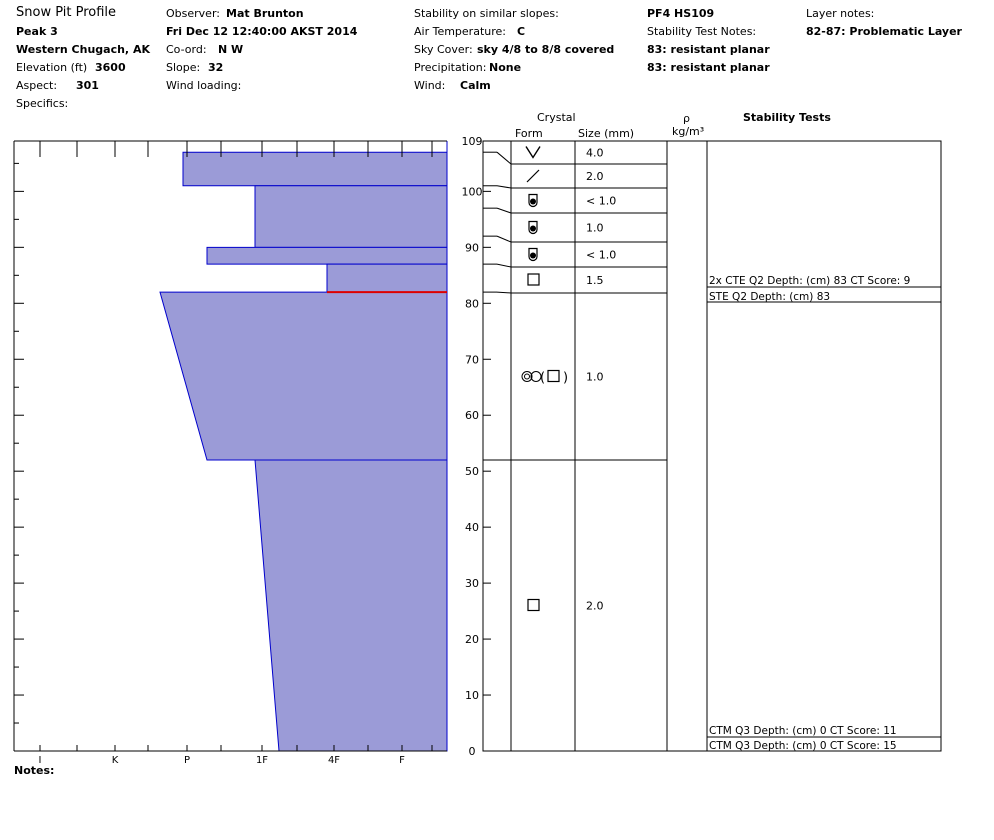 The width and height of the screenshot is (994, 840). What do you see at coordinates (37, 31) in the screenshot?
I see `location: Peak 3` at bounding box center [37, 31].